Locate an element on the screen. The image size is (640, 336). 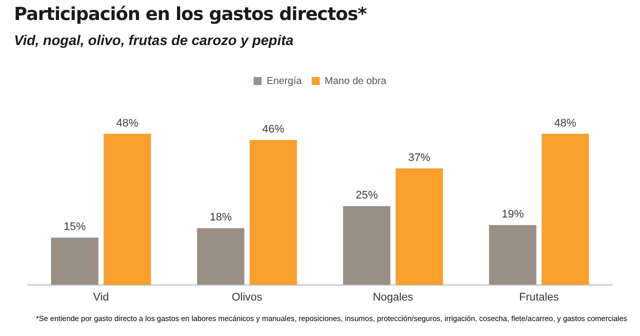
data-label: 19% is located at coordinates (513, 214).